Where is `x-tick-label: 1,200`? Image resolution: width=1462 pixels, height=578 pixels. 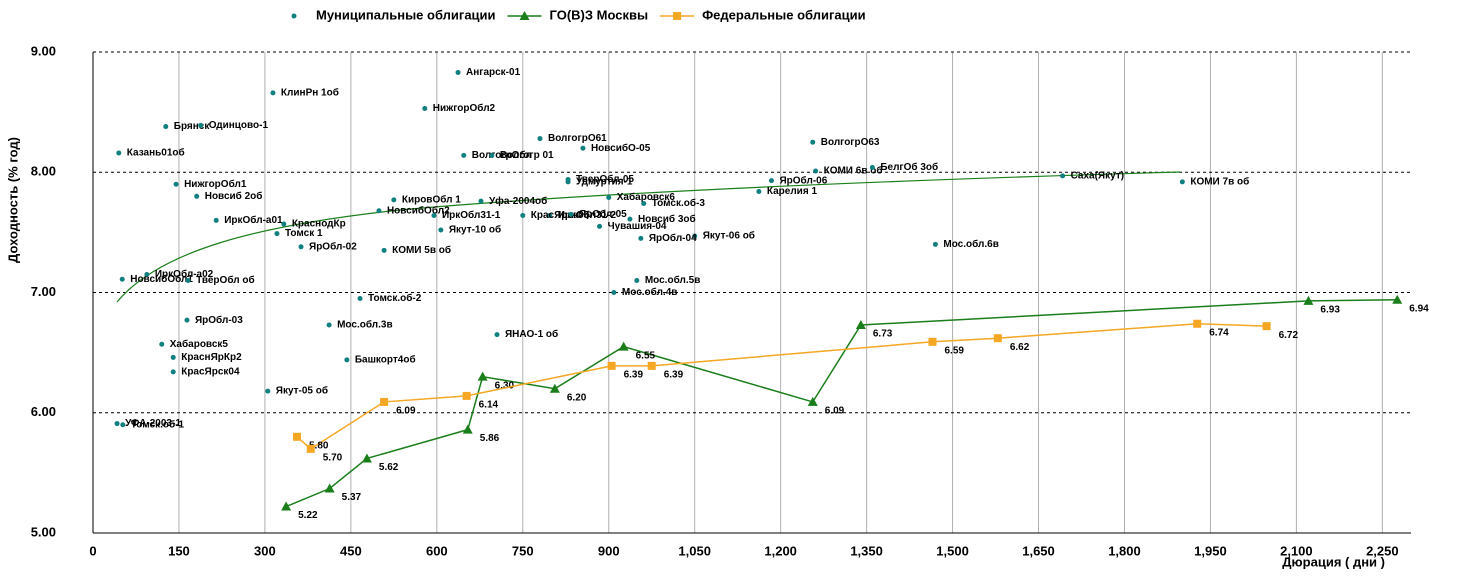 x-tick-label: 1,200 is located at coordinates (780, 550).